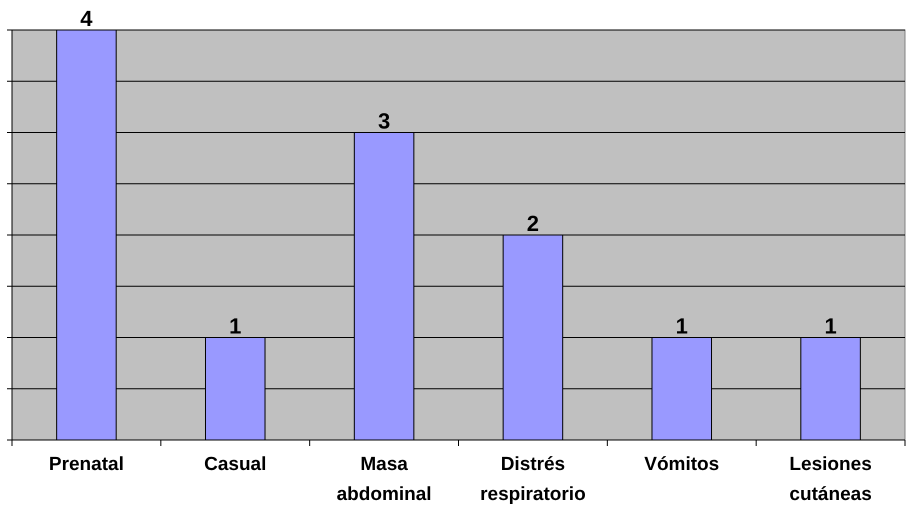  I want to click on x-tick-label: Prenatal, so click(86, 464).